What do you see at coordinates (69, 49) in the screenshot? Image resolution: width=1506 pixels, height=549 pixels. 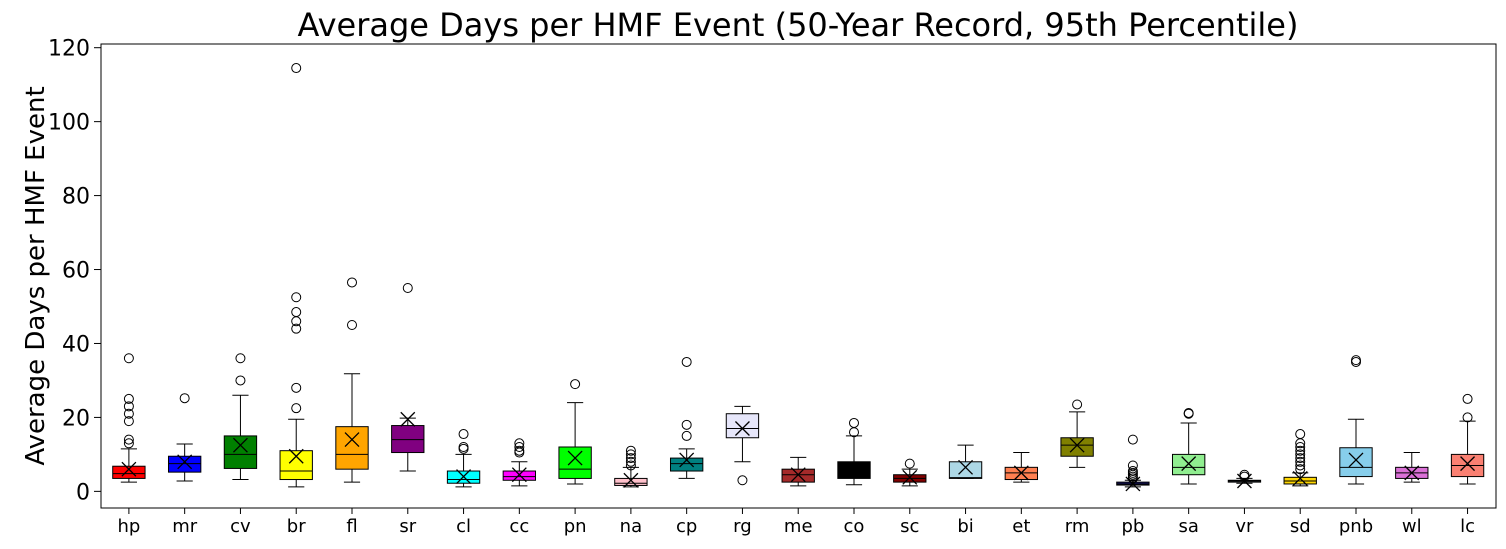 I see `y-tick-label: 120` at bounding box center [69, 49].